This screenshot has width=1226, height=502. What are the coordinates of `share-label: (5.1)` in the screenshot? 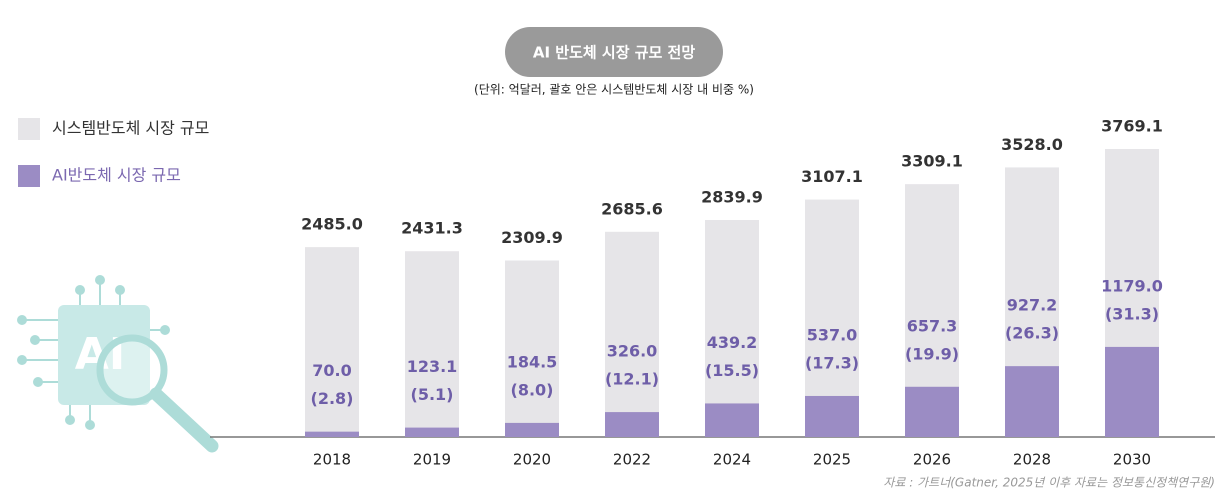 It's located at (432, 394).